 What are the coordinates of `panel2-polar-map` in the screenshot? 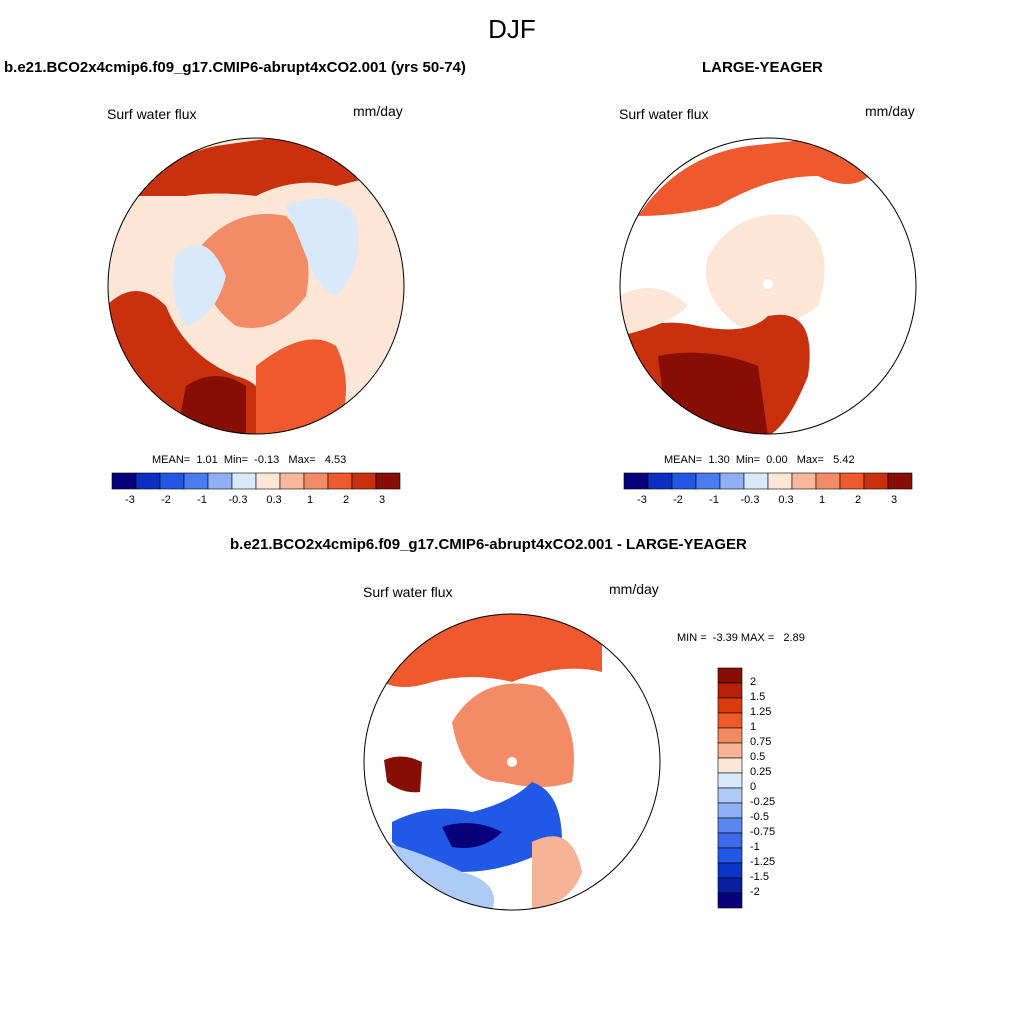 It's located at (768, 286).